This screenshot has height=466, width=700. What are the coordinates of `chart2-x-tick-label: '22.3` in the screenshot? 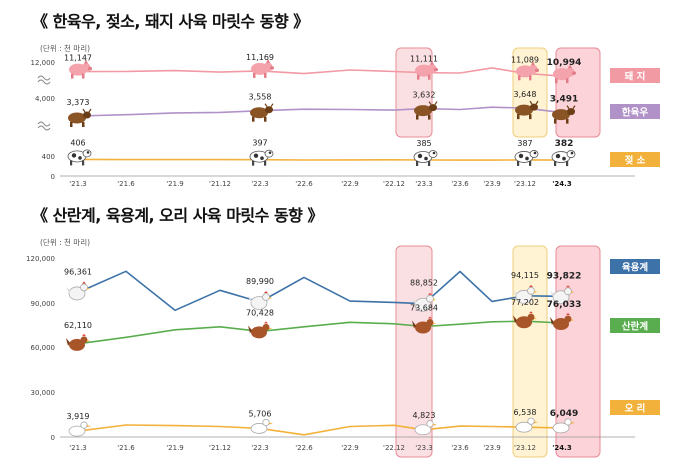 It's located at (260, 448).